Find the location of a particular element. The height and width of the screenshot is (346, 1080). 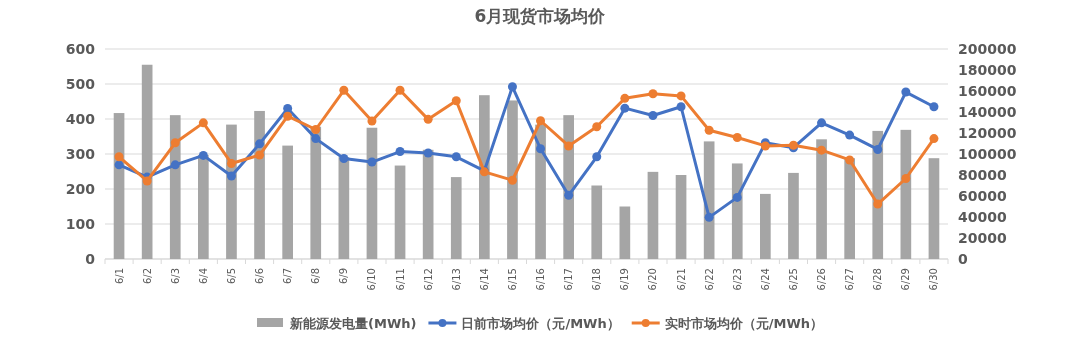

y2-tick-label: 100000 is located at coordinates (987, 154).